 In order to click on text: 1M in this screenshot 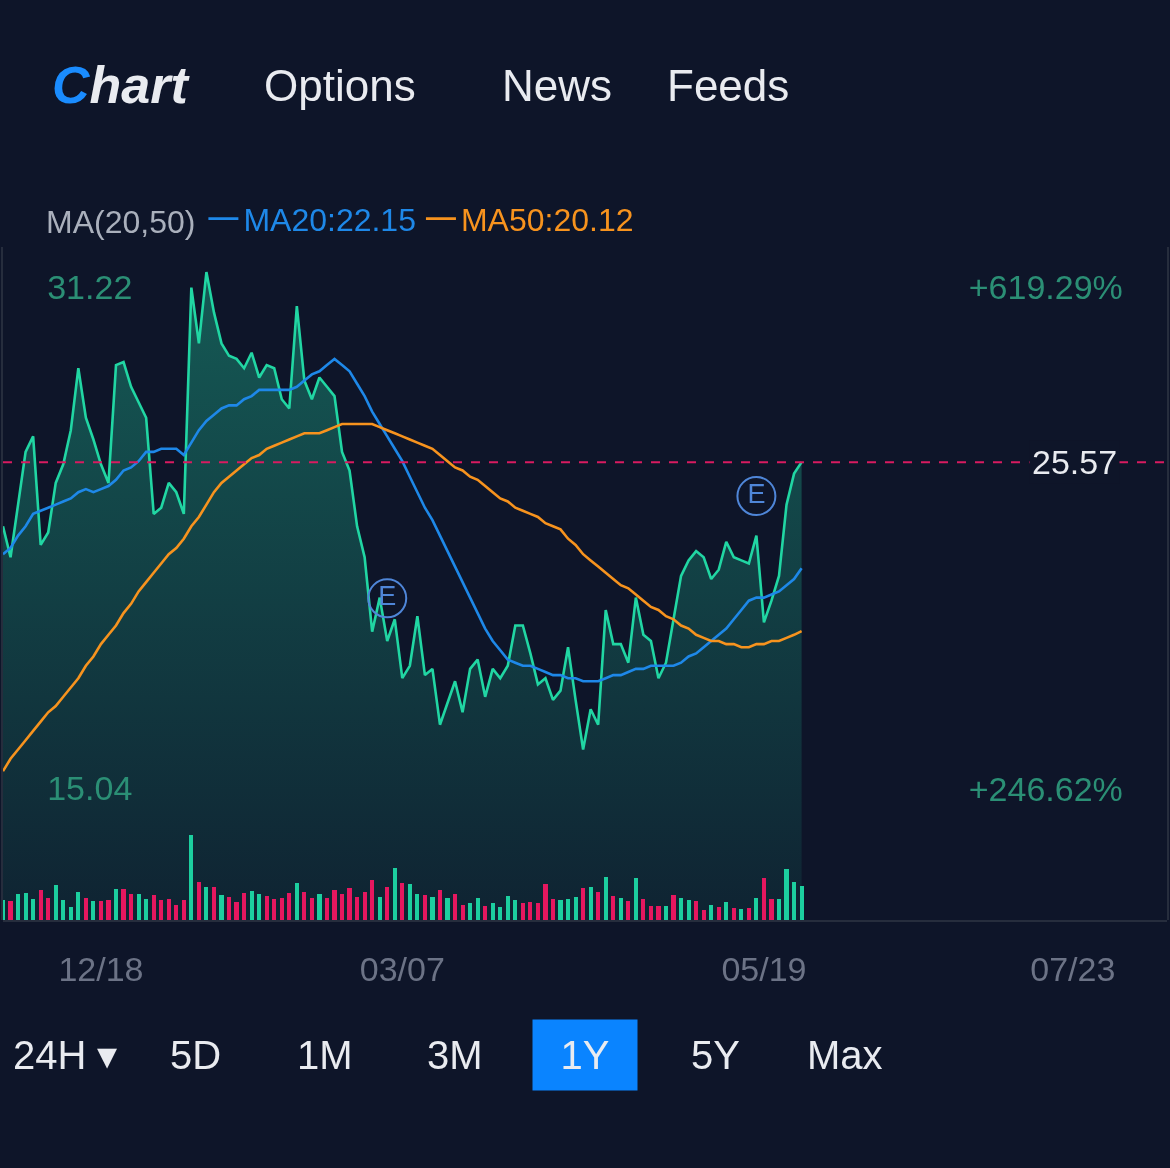, I will do `click(325, 1055)`.